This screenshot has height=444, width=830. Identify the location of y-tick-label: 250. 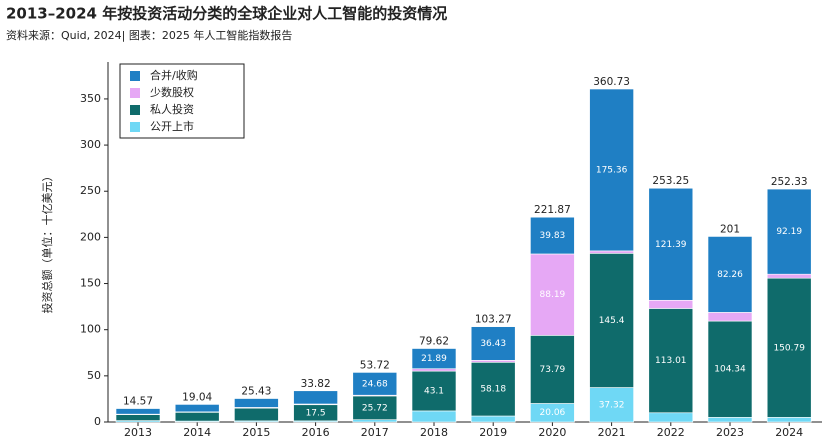
(90, 190).